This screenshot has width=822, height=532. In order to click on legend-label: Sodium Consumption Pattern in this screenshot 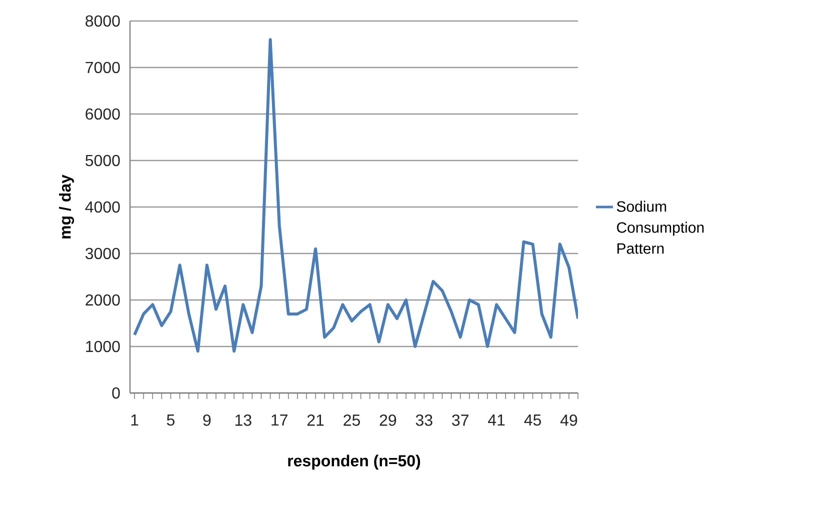, I will do `click(660, 227)`.